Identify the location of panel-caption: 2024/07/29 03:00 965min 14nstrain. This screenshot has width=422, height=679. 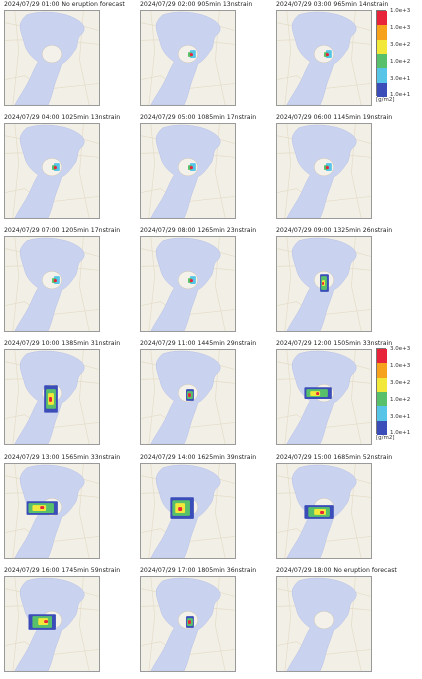
(332, 4).